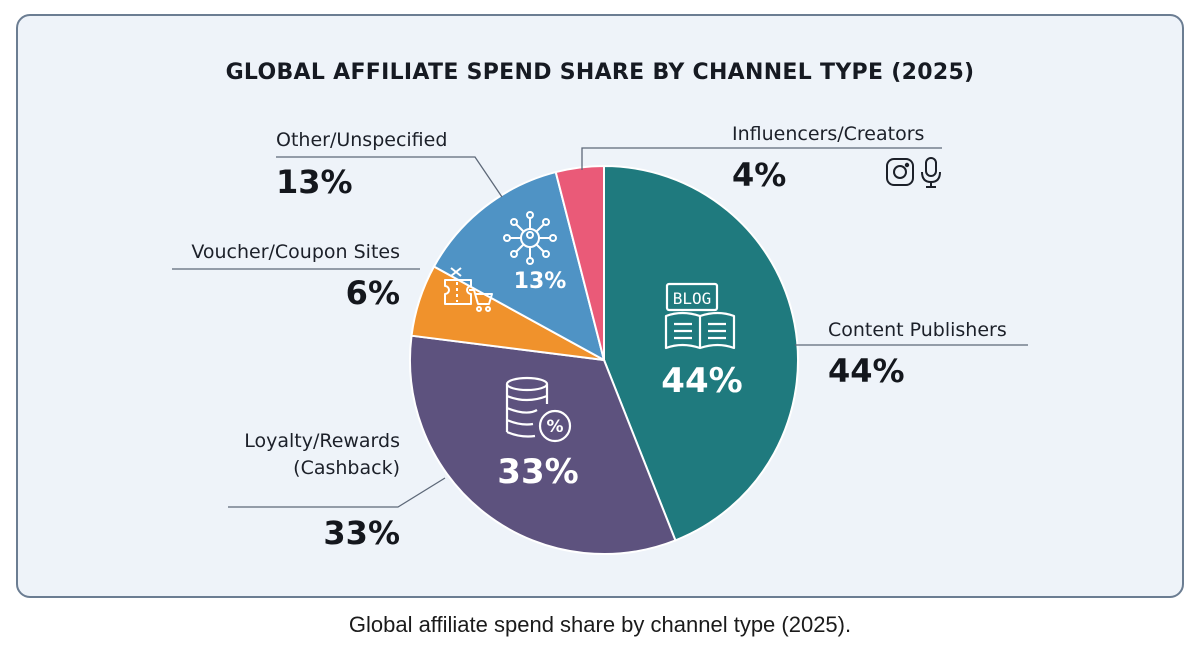  I want to click on slice-value-influencers-creators: 4%, so click(759, 175).